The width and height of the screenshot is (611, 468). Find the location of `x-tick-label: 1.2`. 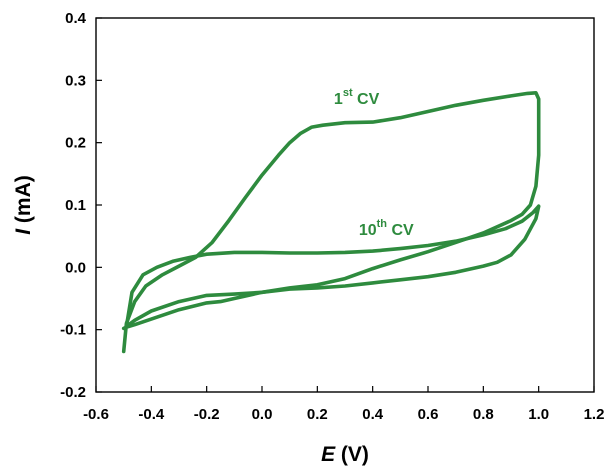

x-tick-label: 1.2 is located at coordinates (594, 414).